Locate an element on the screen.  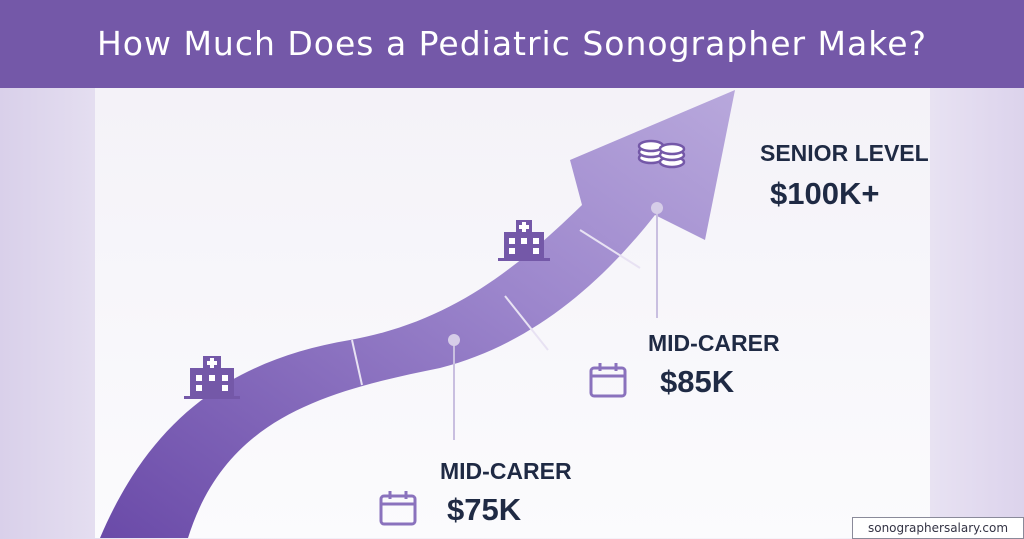
salary: $85K is located at coordinates (697, 381).